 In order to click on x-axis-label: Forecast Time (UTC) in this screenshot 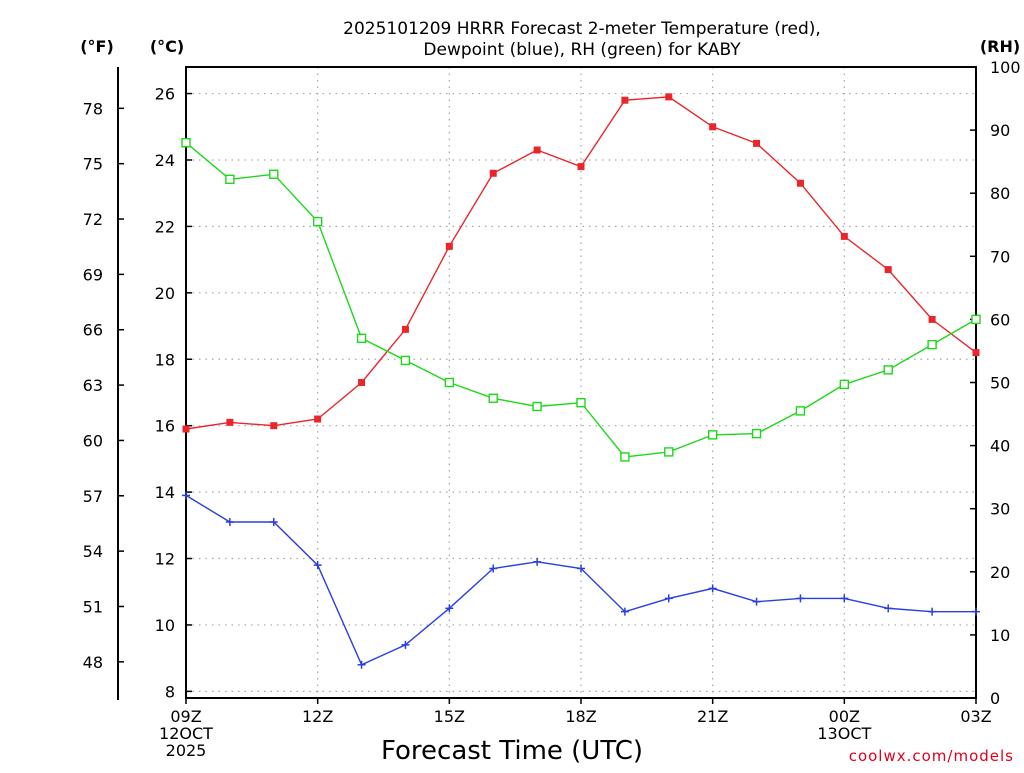, I will do `click(512, 751)`.